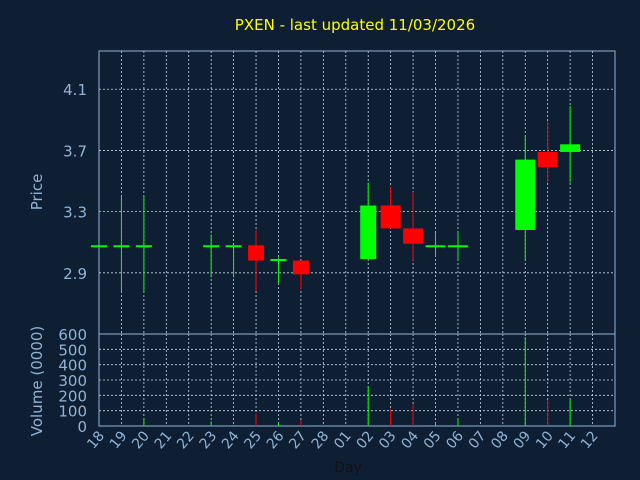  I want to click on volume-tick-label: 100, so click(72, 412).